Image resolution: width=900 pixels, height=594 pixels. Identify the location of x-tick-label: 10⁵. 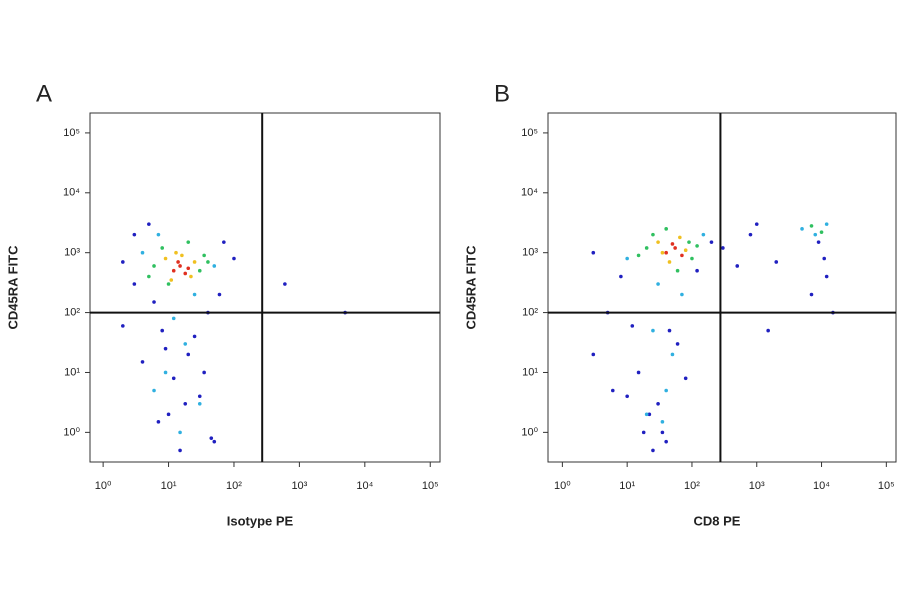
(430, 486).